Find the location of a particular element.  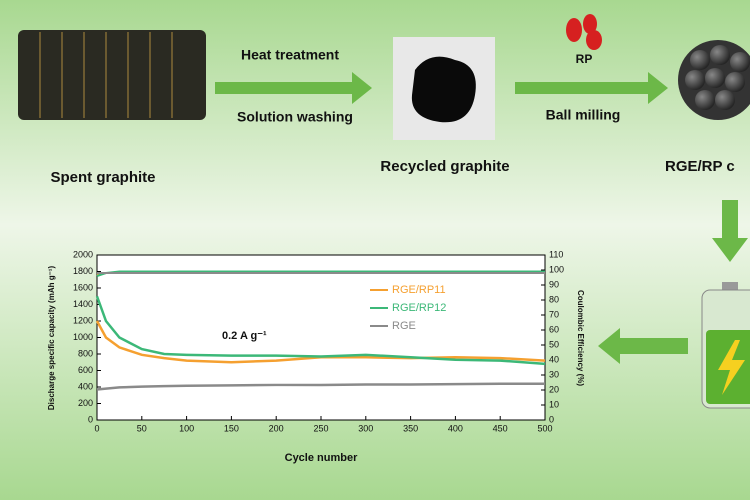

rp-icon is located at coordinates (584, 32).